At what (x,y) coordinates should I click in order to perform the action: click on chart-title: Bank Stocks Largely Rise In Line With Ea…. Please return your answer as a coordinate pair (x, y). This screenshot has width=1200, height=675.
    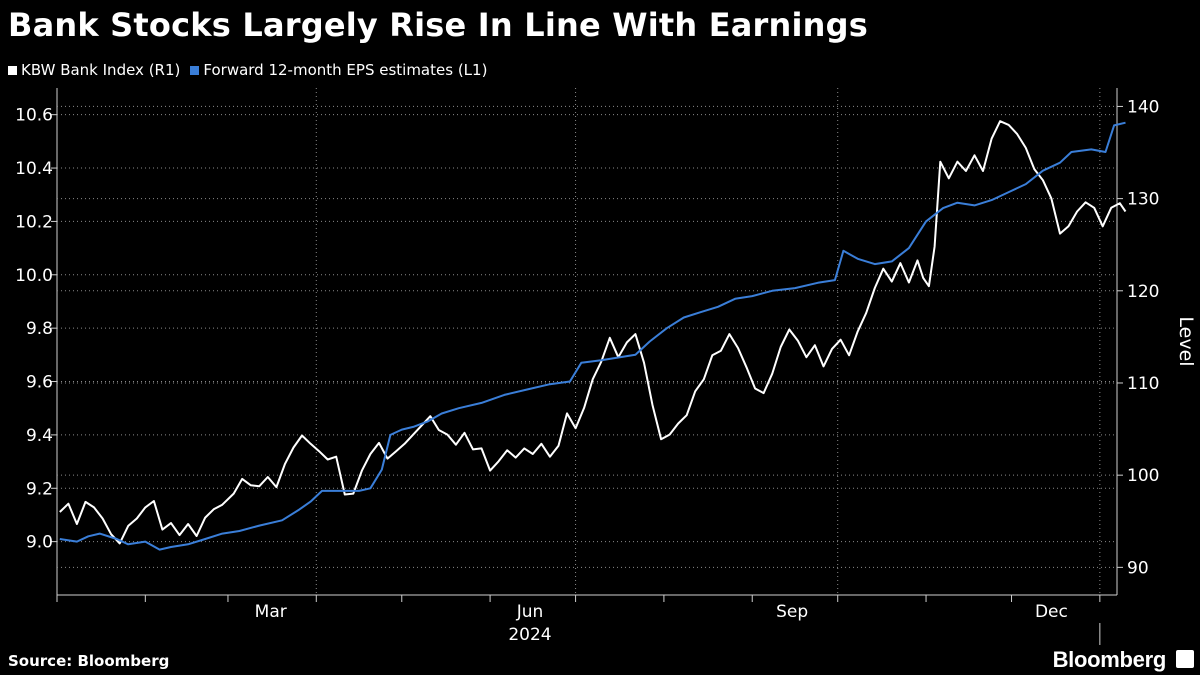
    Looking at the image, I should click on (438, 25).